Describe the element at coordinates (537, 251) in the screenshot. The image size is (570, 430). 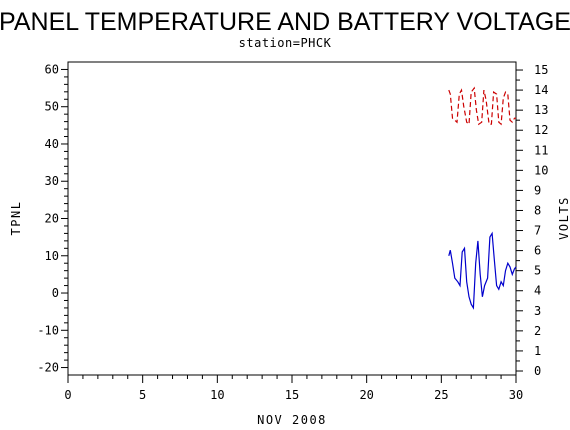
I see `y-right-tick-label: 6` at that location.